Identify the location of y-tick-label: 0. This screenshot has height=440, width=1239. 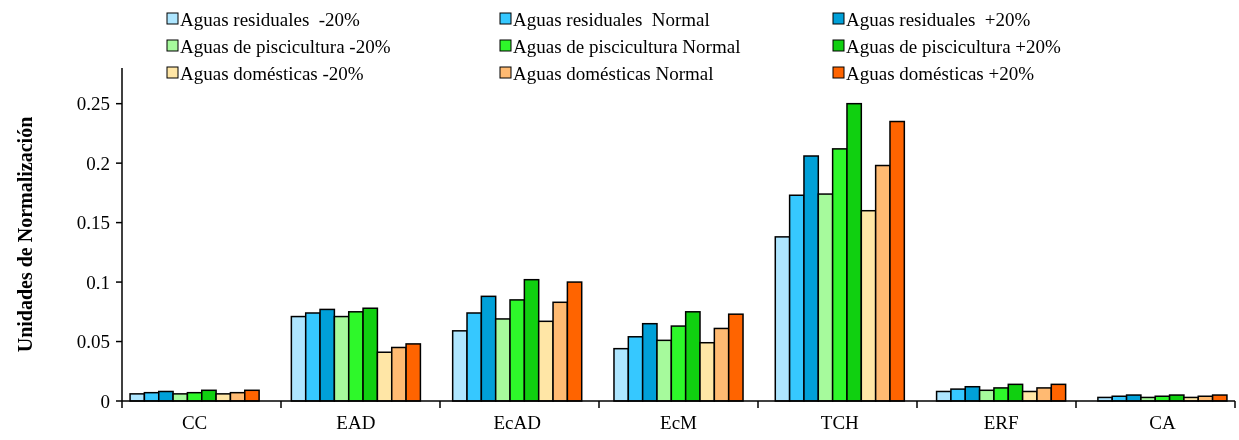
(105, 401).